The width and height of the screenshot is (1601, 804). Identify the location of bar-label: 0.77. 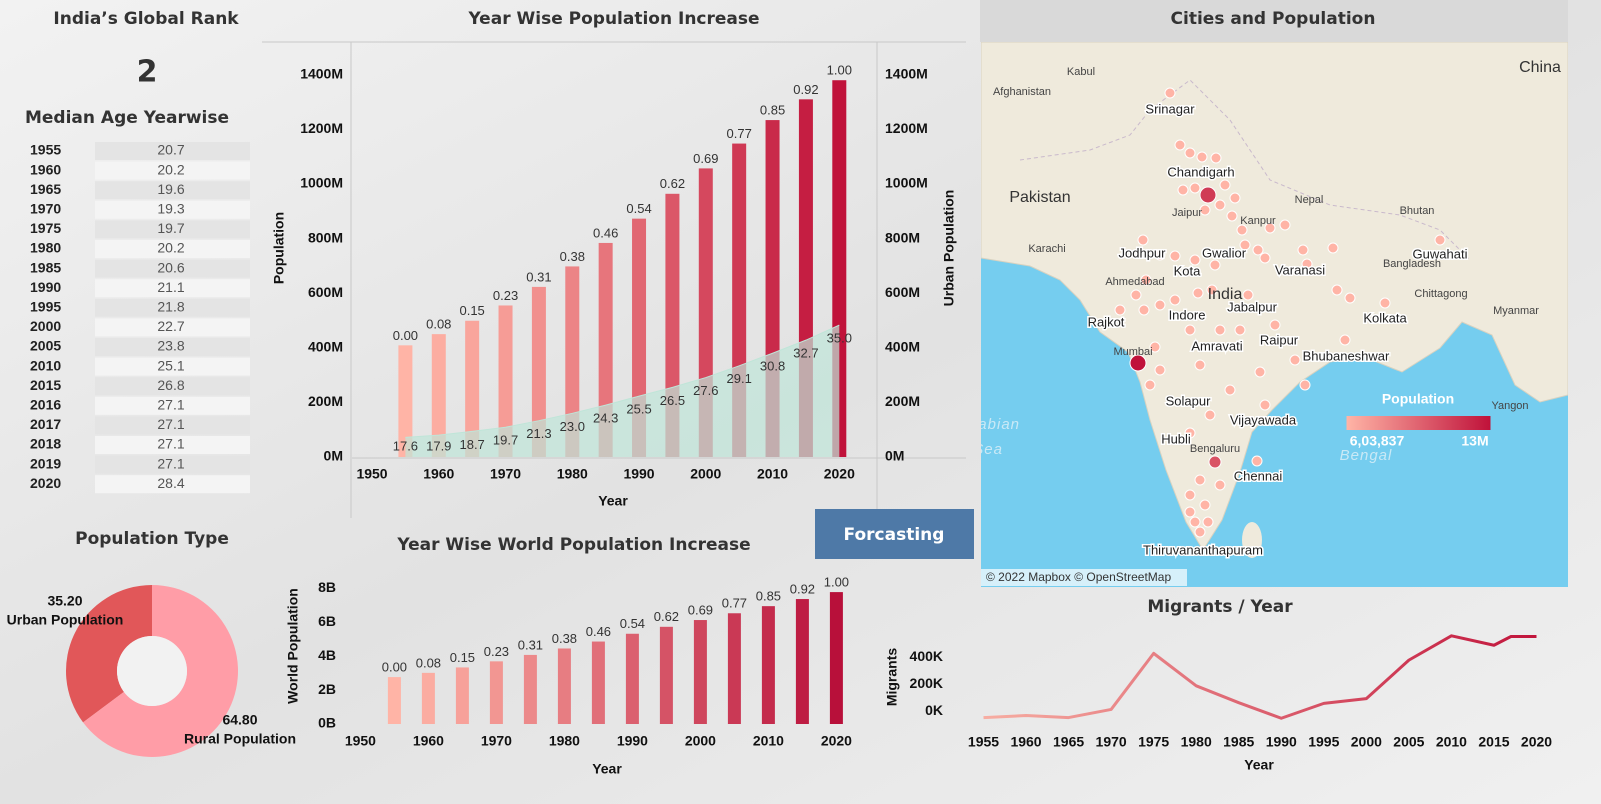
(734, 603).